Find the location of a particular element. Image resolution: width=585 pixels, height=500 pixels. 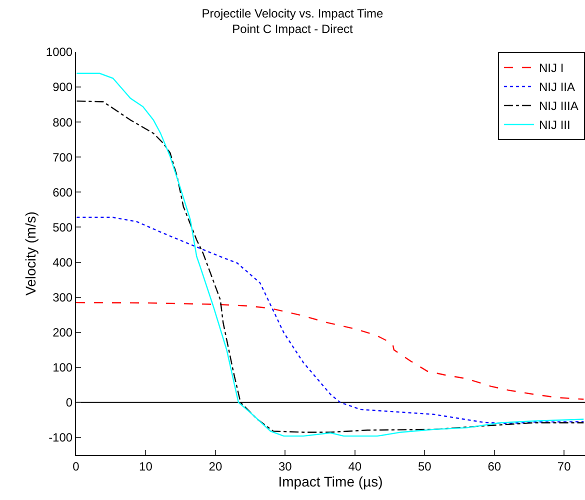

legend-label: NIJ IIIA is located at coordinates (558, 106).